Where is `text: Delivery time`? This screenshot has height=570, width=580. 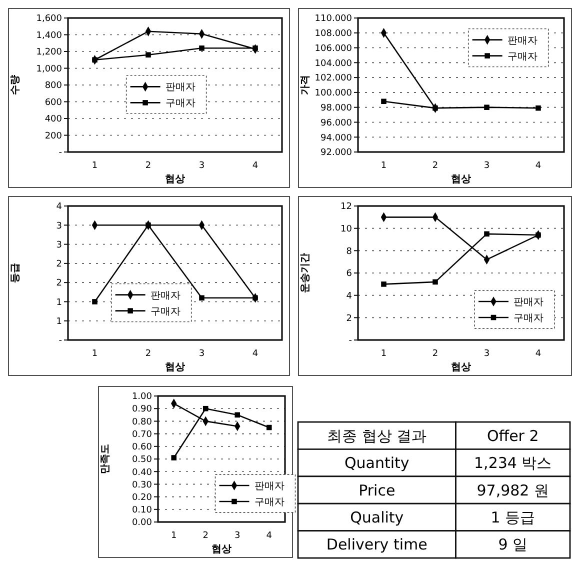 text: Delivery time is located at coordinates (377, 545).